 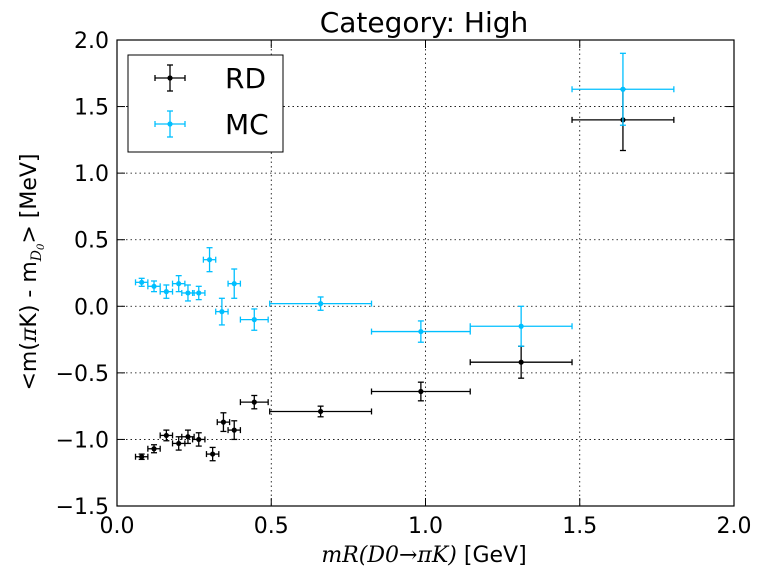 I want to click on legend-box, so click(x=205, y=103).